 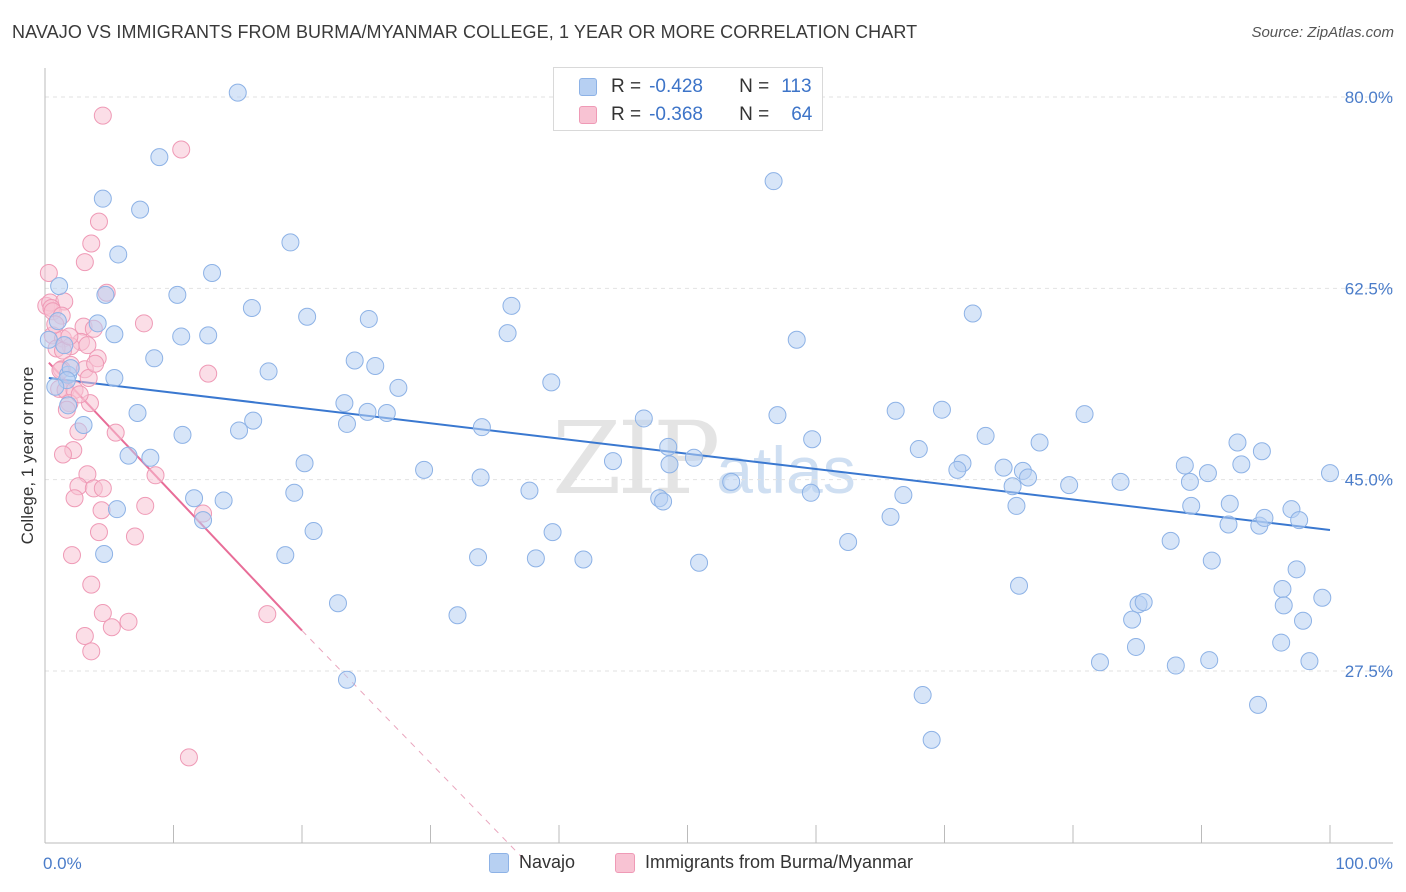 What do you see at coordinates (779, 862) in the screenshot?
I see `bottom-burma-label: Immigrants from Burma/Myanmar` at bounding box center [779, 862].